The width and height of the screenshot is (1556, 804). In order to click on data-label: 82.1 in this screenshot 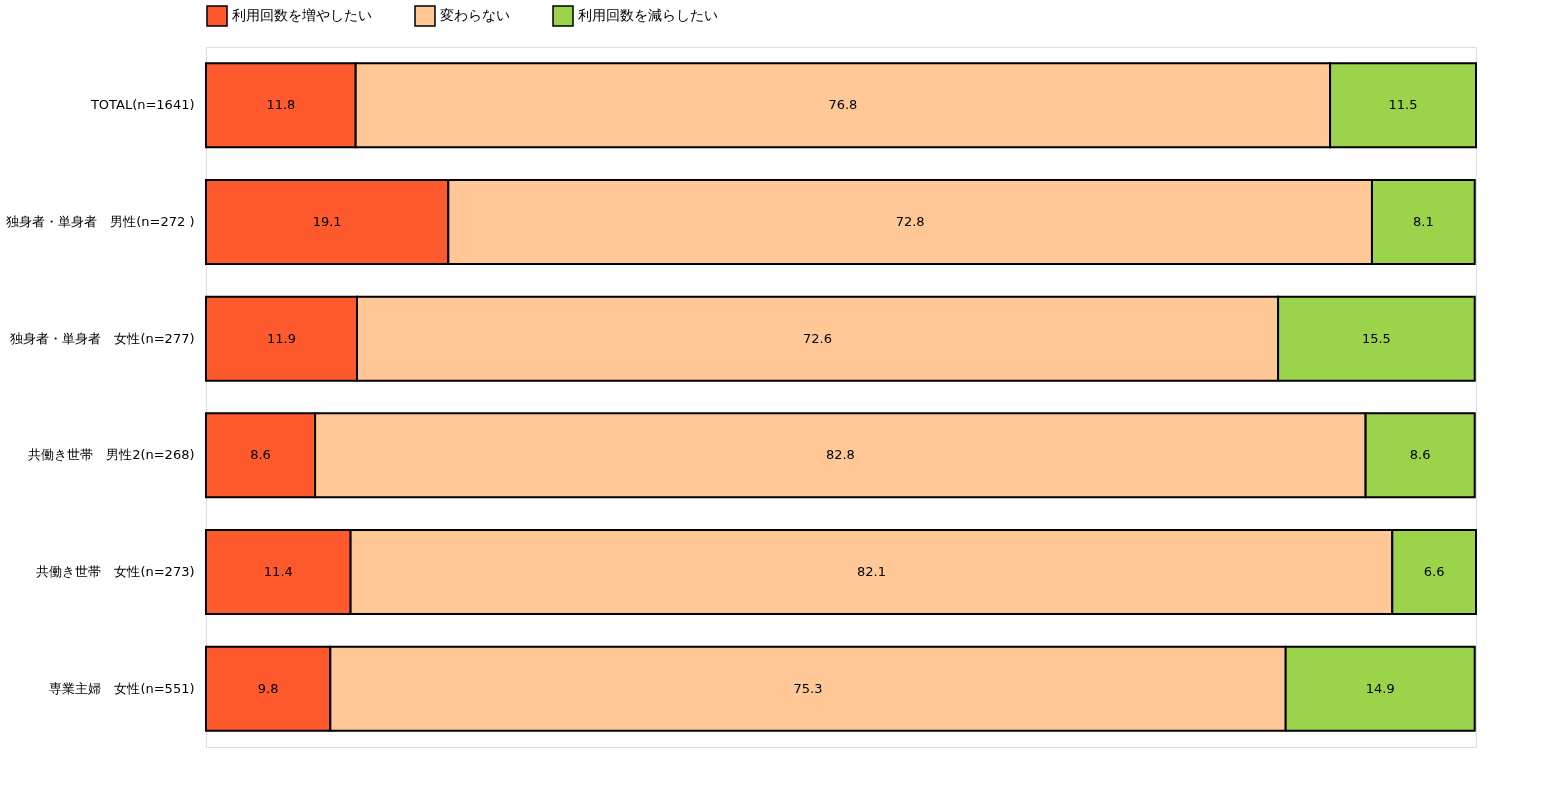, I will do `click(871, 571)`.